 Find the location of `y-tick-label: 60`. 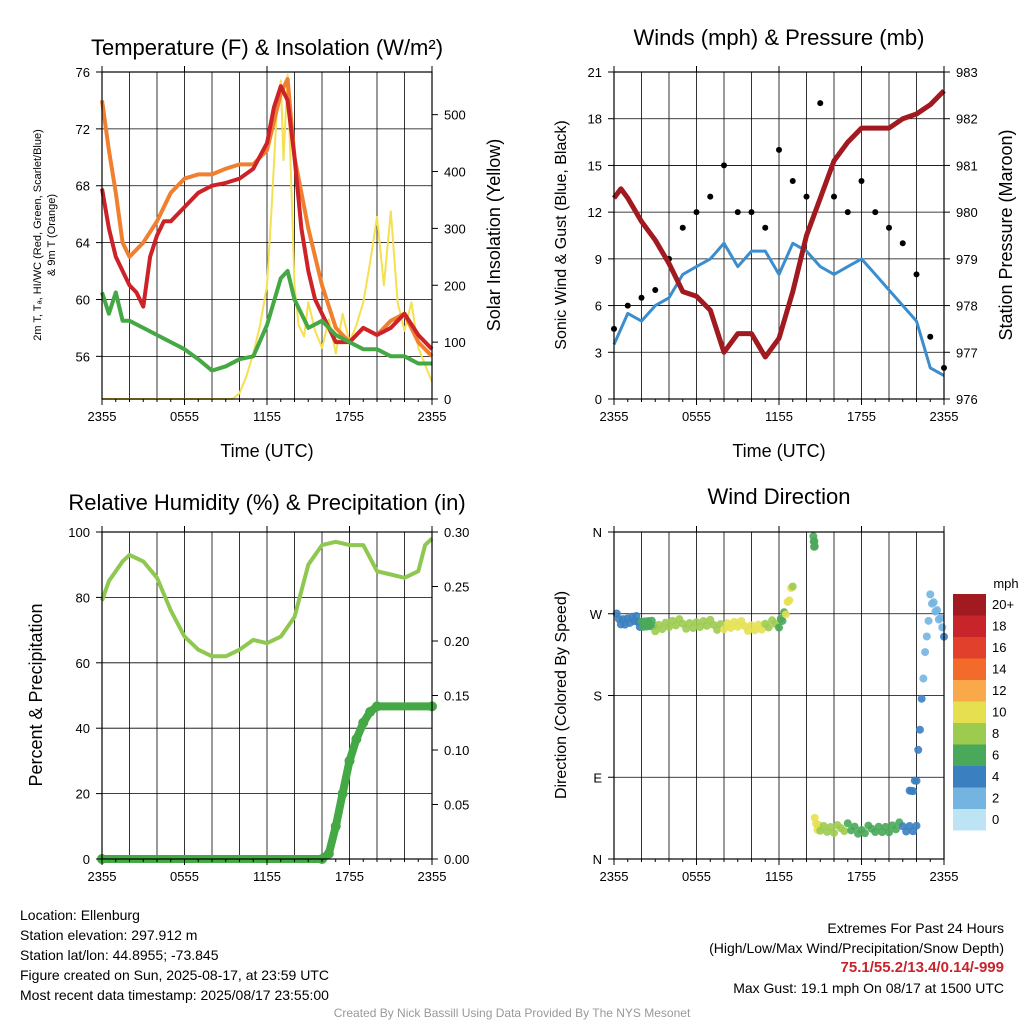

y-tick-label: 60 is located at coordinates (83, 663).